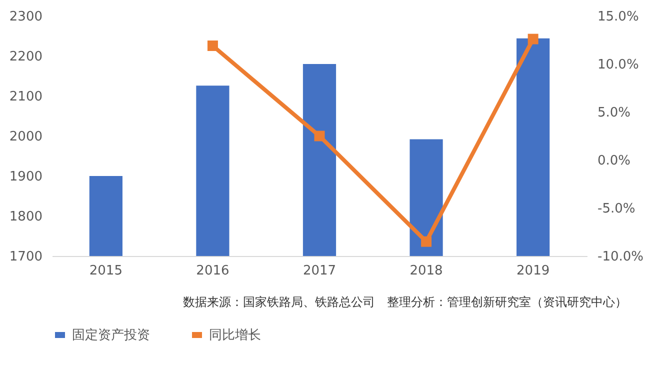 The width and height of the screenshot is (669, 385). Describe the element at coordinates (25, 17) in the screenshot. I see `y-tick-label: 2300` at that location.